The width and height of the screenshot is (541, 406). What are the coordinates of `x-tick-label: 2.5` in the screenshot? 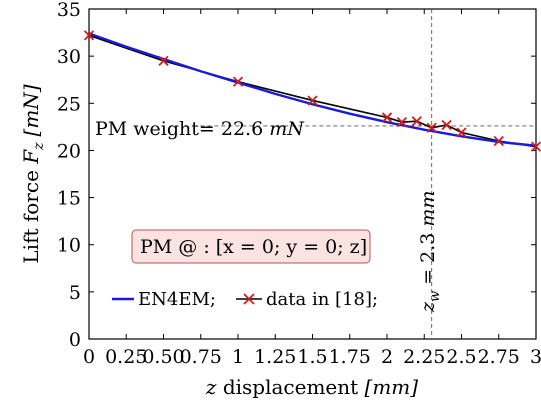 It's located at (461, 357).